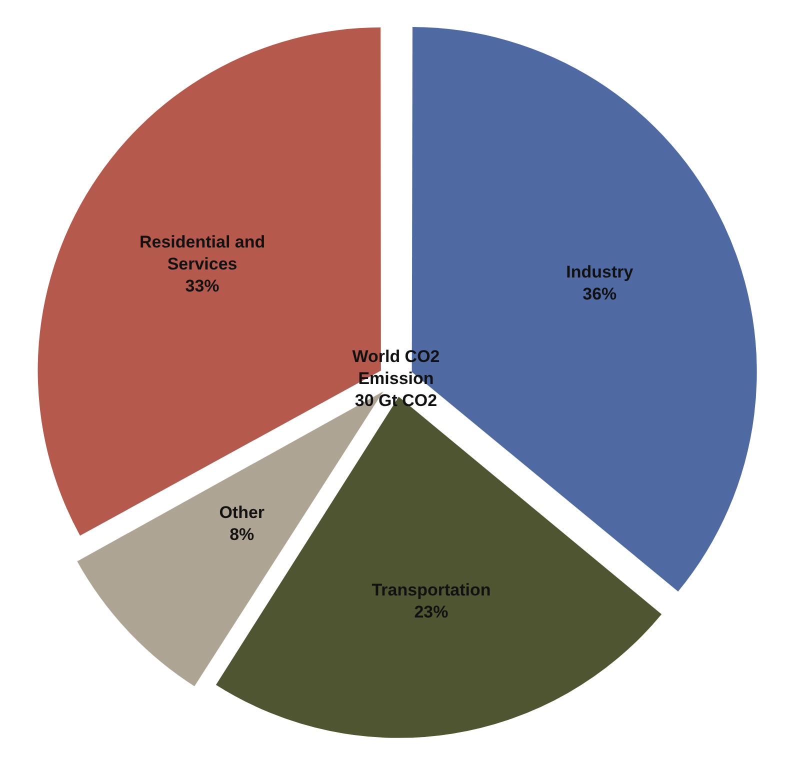 This screenshot has width=792, height=759. What do you see at coordinates (202, 253) in the screenshot?
I see `slice-label: Residential and Services` at bounding box center [202, 253].